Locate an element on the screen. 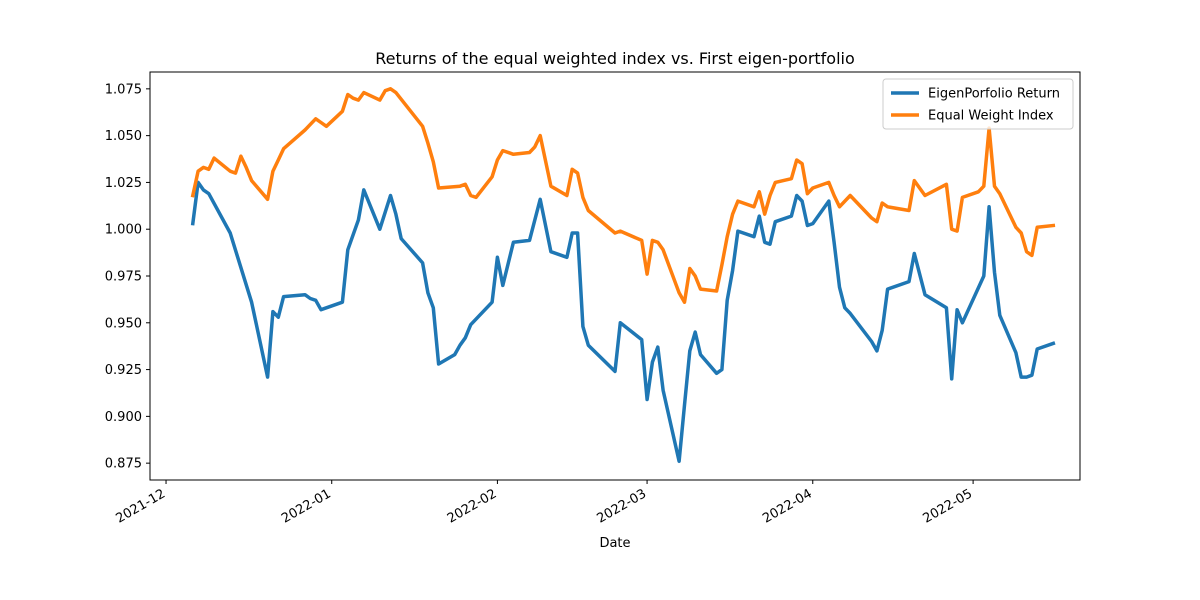 The width and height of the screenshot is (1200, 600). y-tick-label: 0.900 is located at coordinates (123, 417).